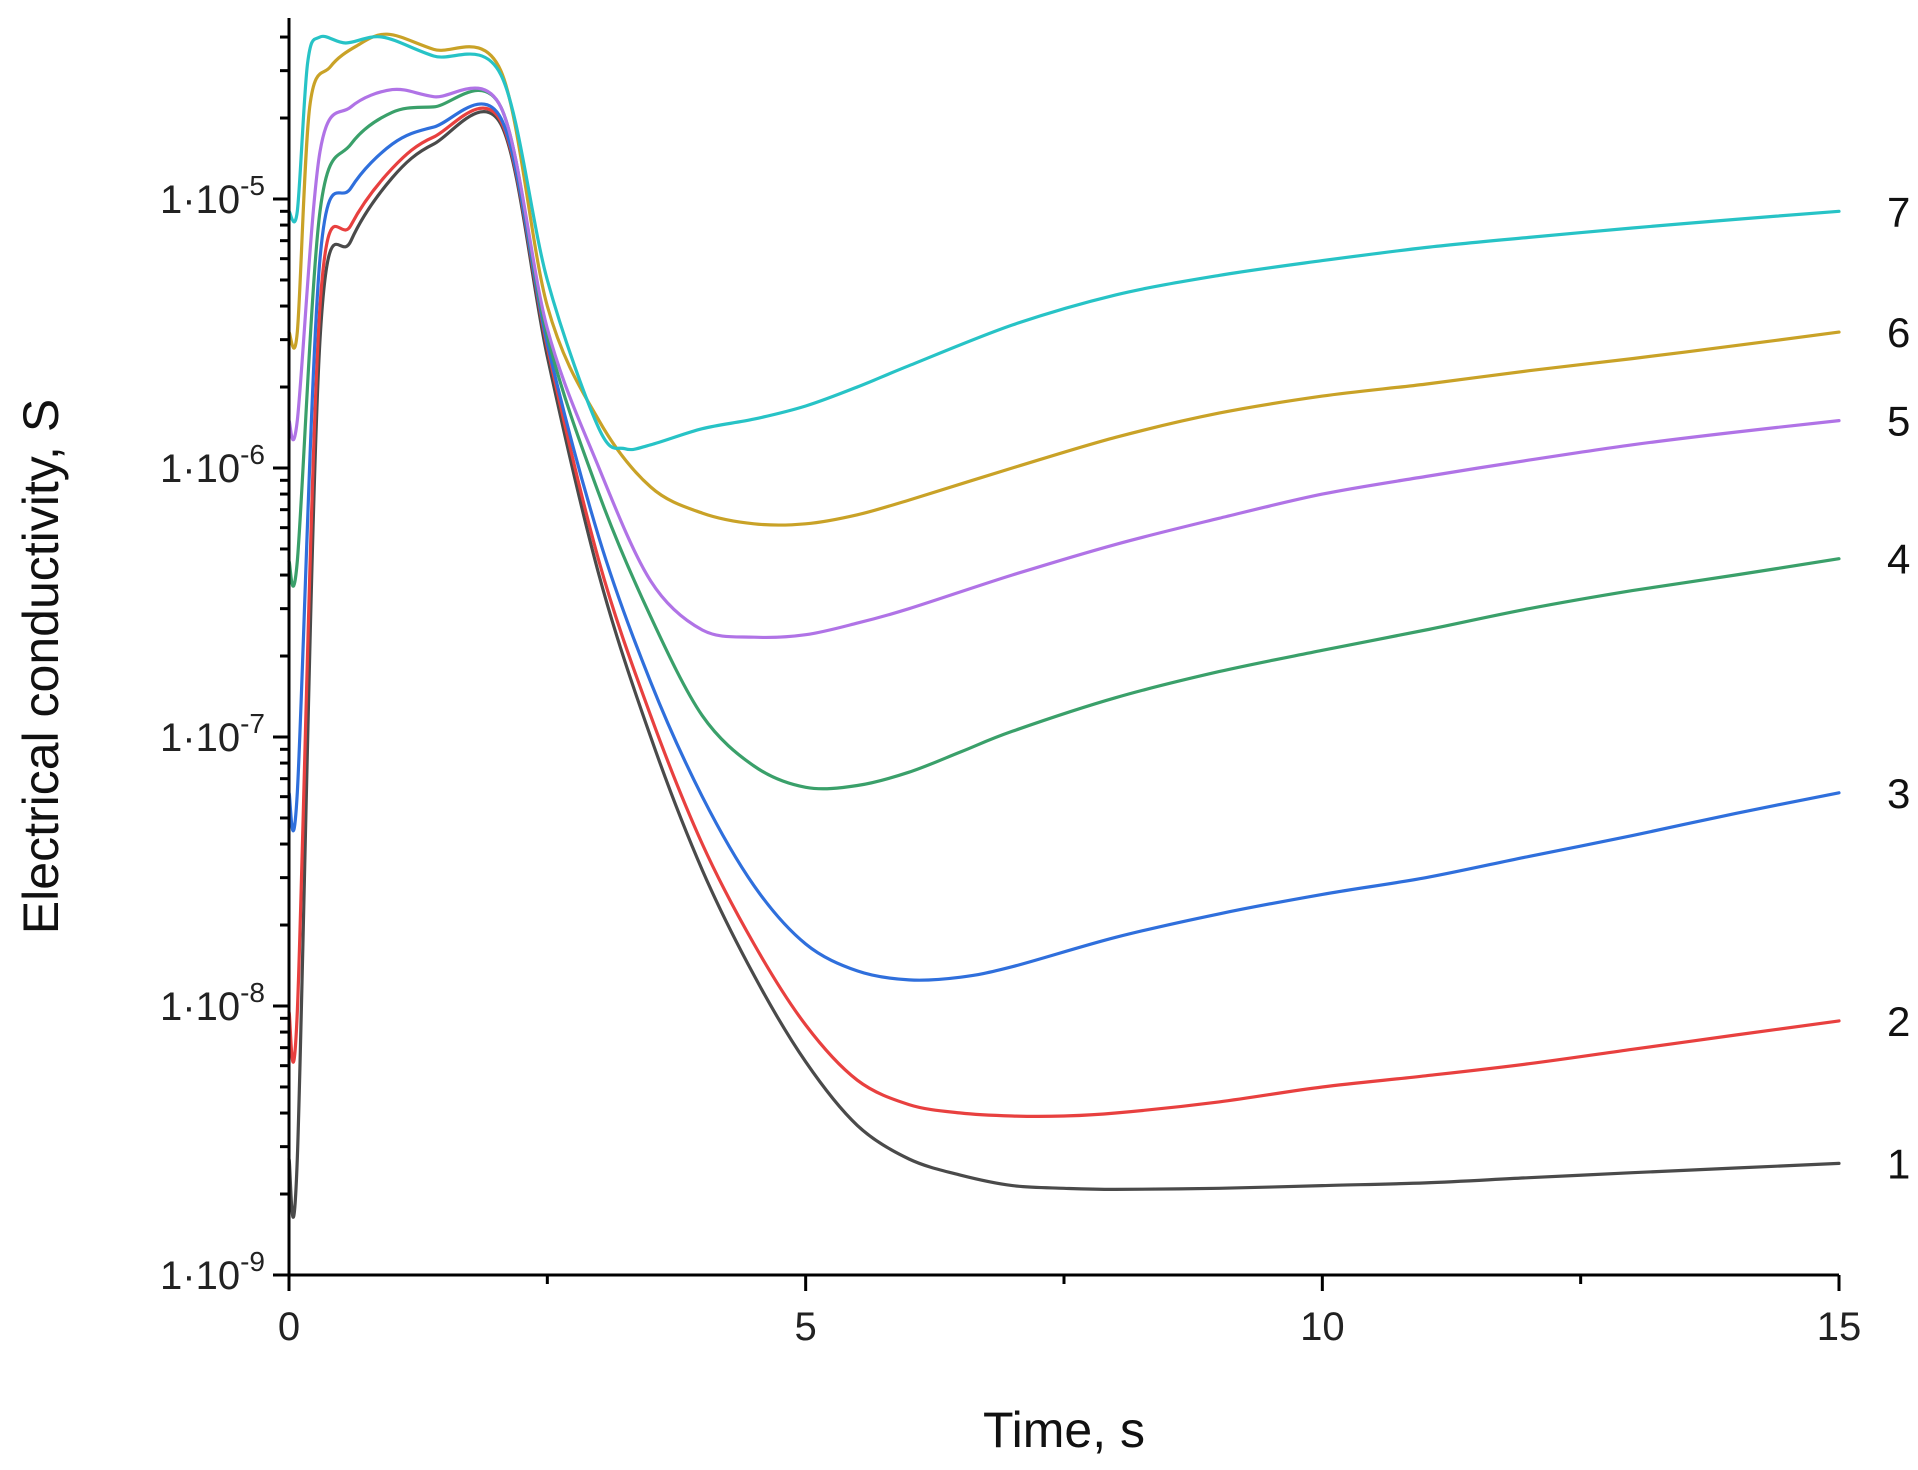 The width and height of the screenshot is (1918, 1470). I want to click on x-tick-label: 5, so click(806, 1327).